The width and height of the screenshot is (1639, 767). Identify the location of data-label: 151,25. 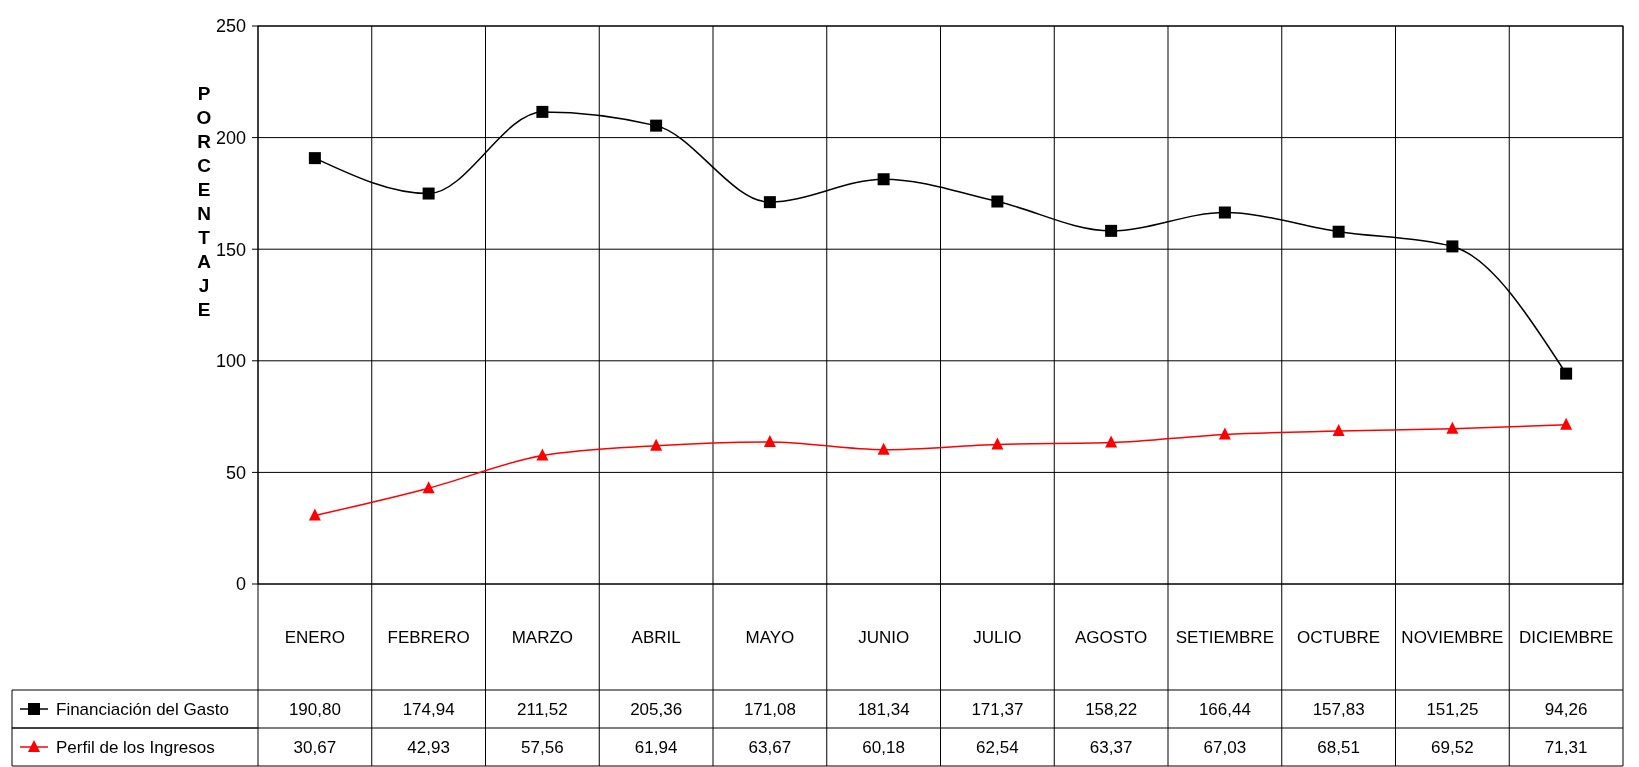
(1452, 709).